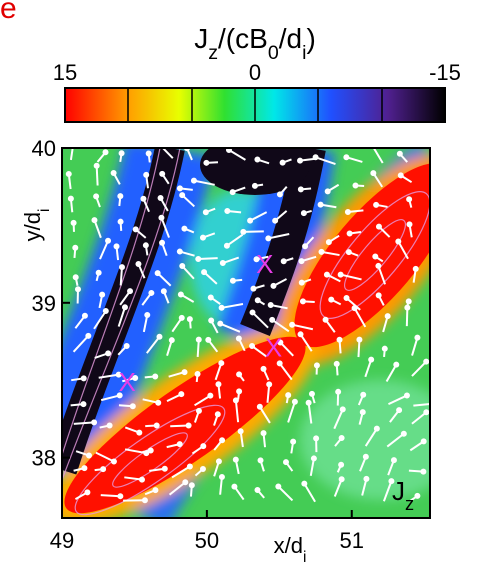 Image resolution: width=478 pixels, height=578 pixels. Describe the element at coordinates (255, 43) in the screenshot. I see `colorbar-title: Jz/(cB0/di)` at that location.